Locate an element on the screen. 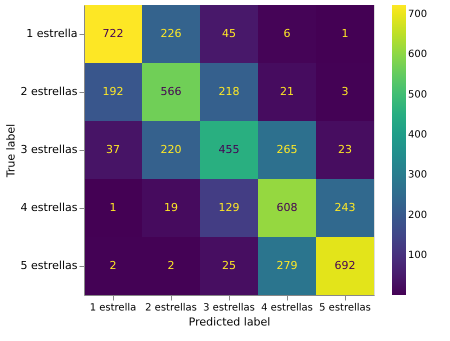 This screenshot has height=341, width=450. x-tick-label: 1 estrella is located at coordinates (113, 308).